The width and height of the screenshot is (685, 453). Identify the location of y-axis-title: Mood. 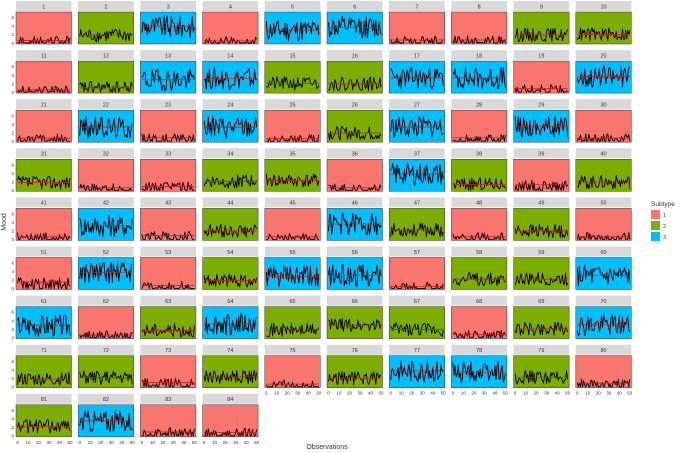
(4, 222).